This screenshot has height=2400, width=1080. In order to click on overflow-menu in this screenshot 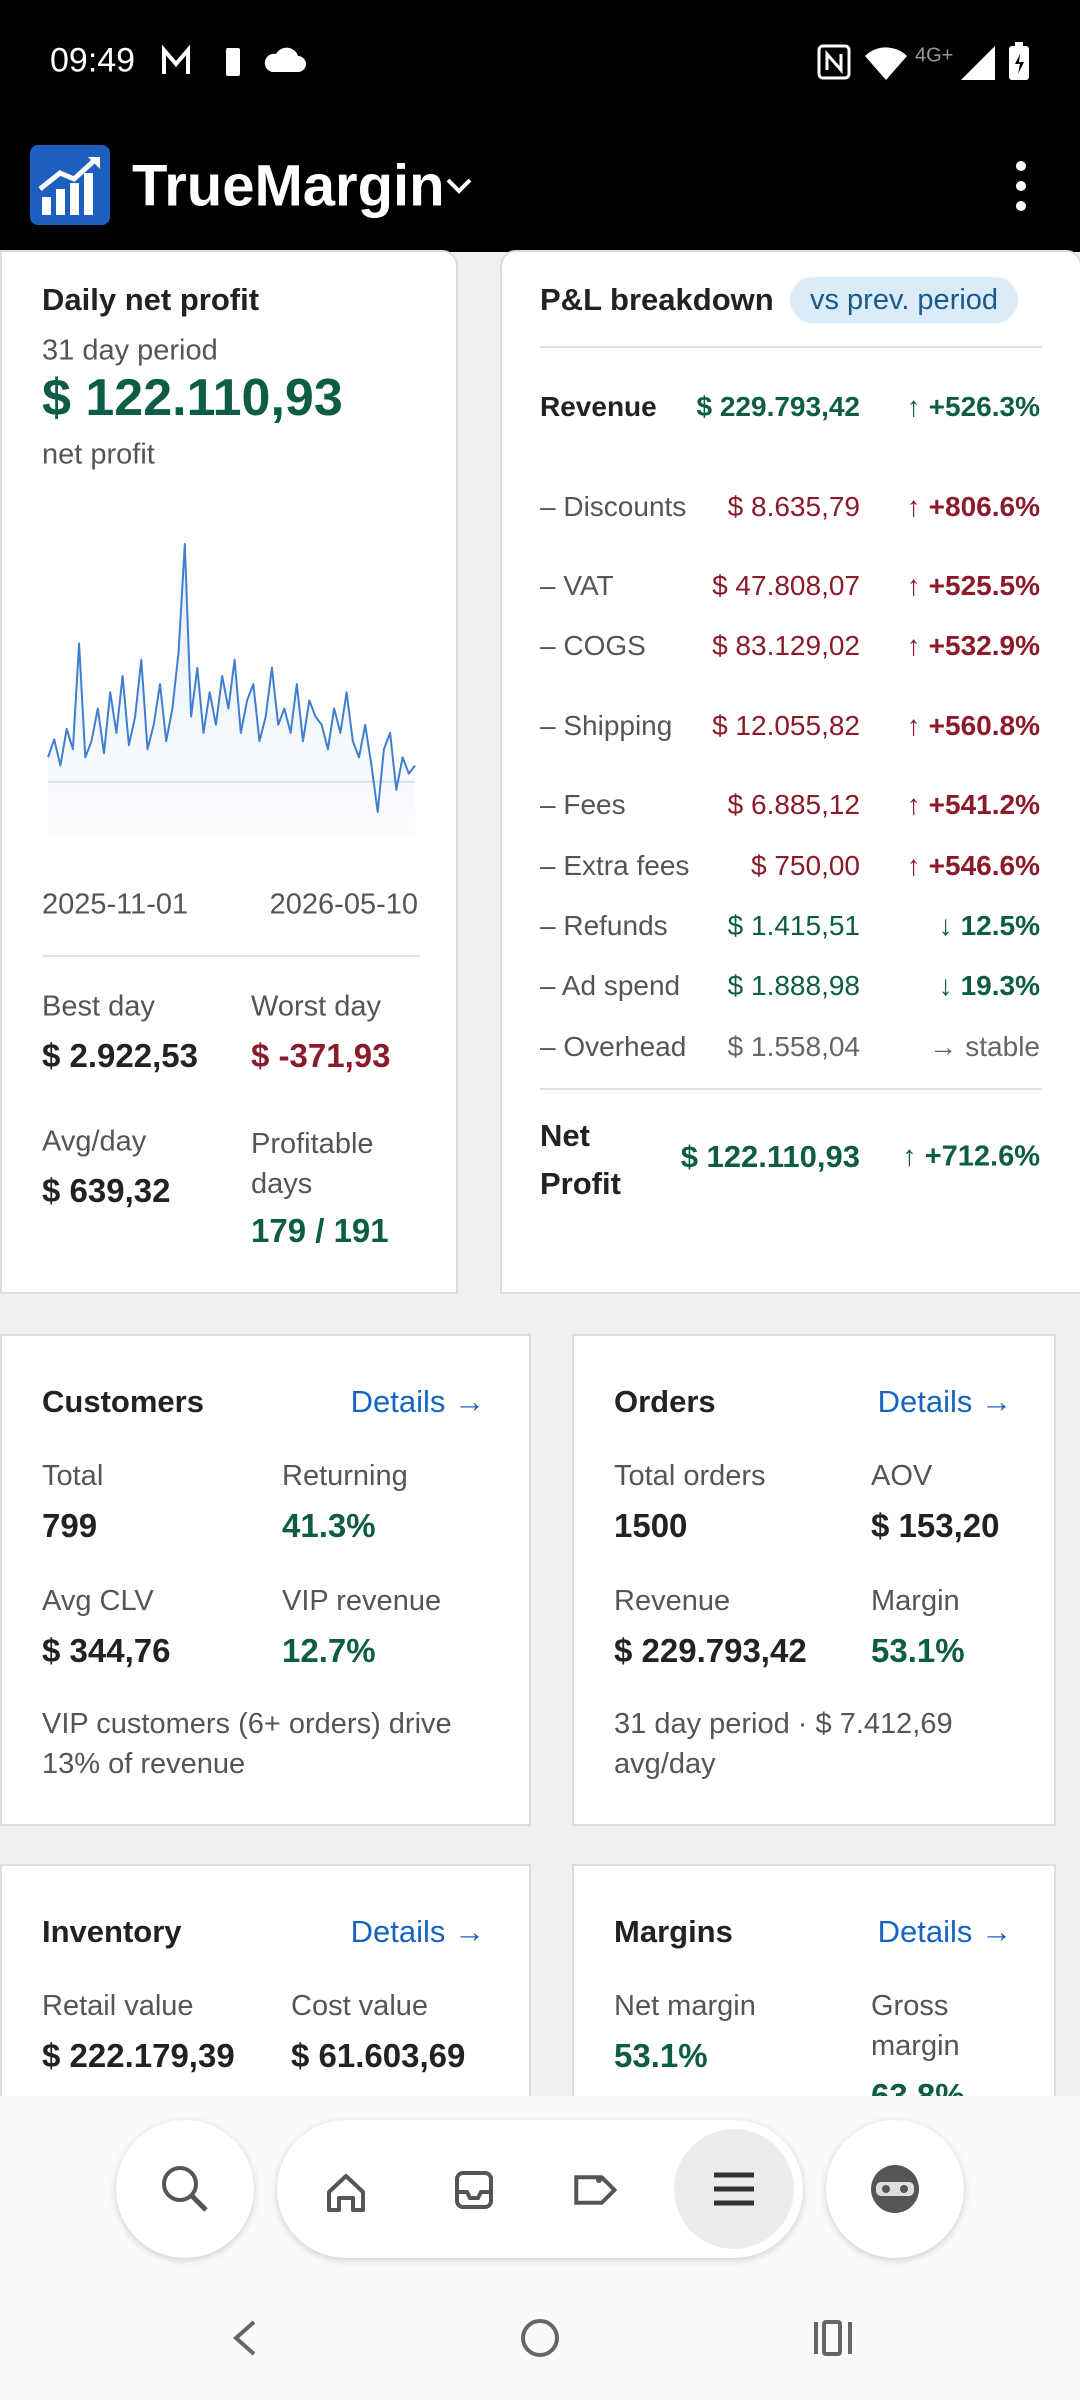, I will do `click(1021, 186)`.